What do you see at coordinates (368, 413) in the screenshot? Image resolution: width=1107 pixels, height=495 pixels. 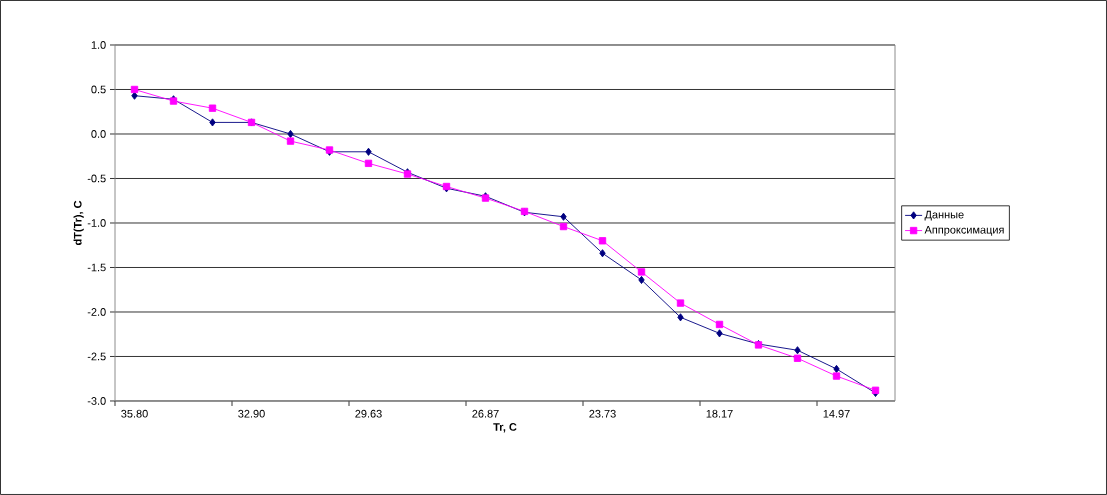 I see `x-tick-label: 29.63` at bounding box center [368, 413].